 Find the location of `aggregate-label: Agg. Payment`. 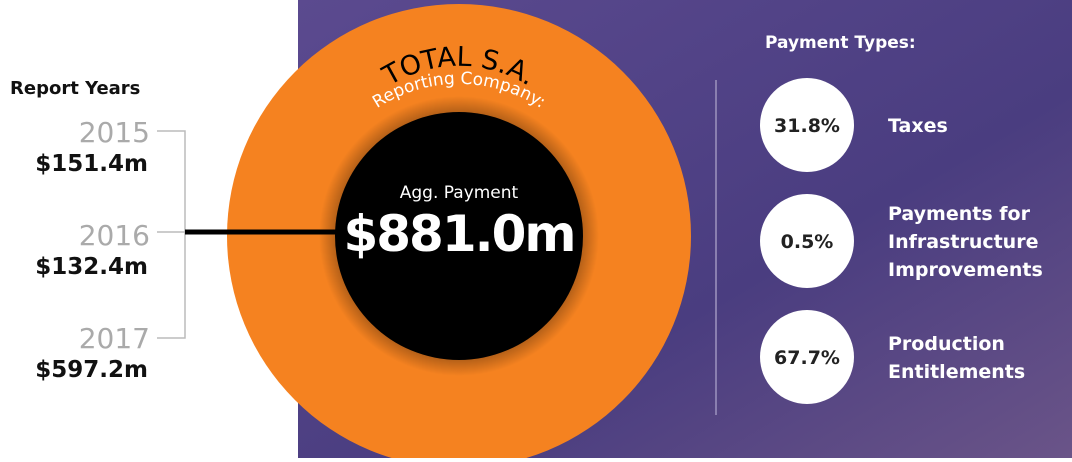

aggregate-label: Agg. Payment is located at coordinates (459, 193).